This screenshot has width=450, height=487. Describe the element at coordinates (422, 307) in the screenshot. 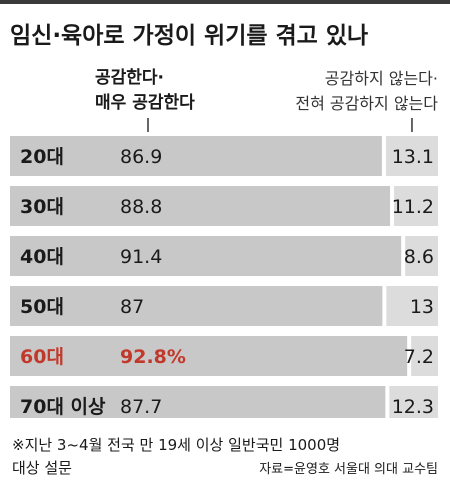

I see `value-label-disagree: 13` at that location.